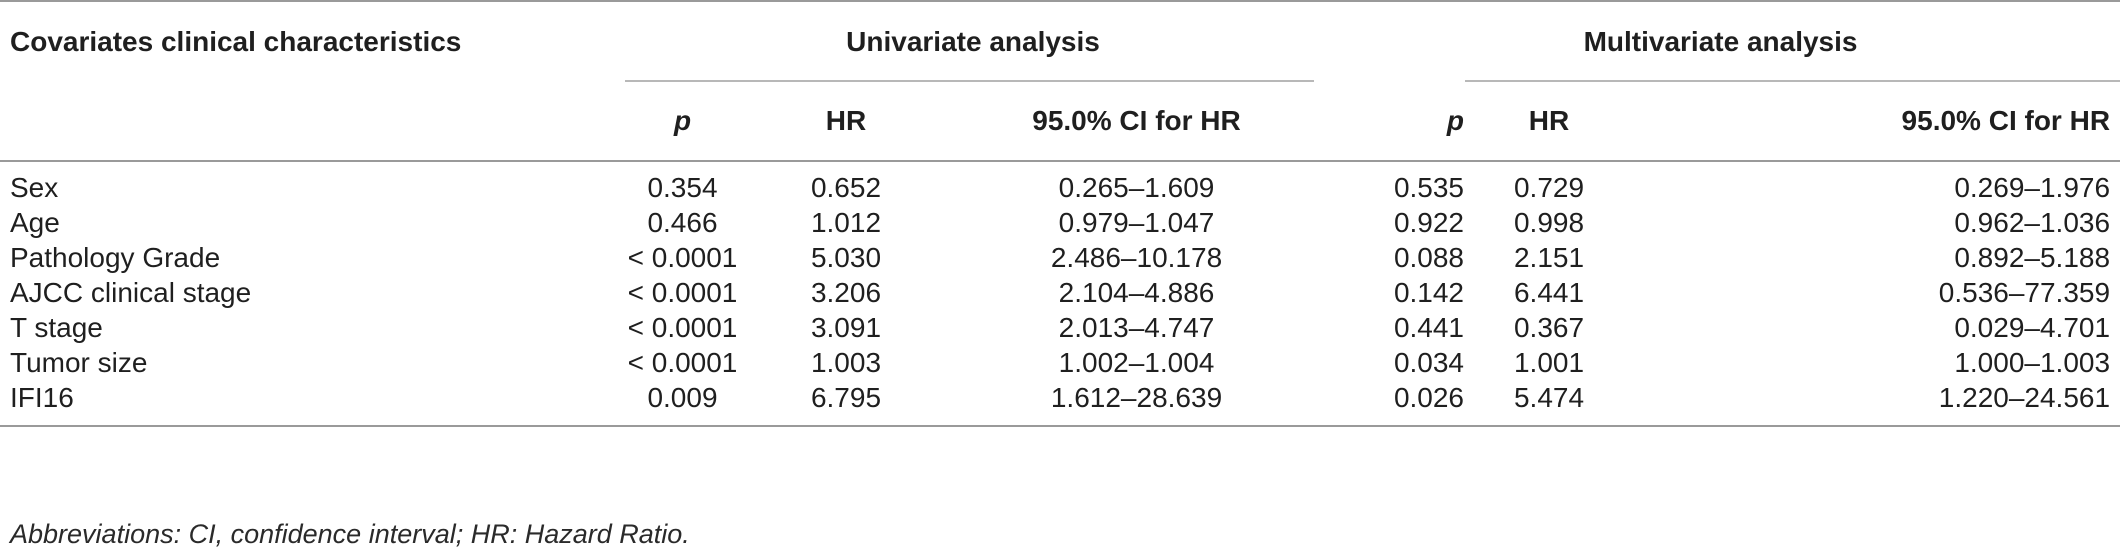  I want to click on multivariate-header: Multivariate analysis, so click(1720, 41).